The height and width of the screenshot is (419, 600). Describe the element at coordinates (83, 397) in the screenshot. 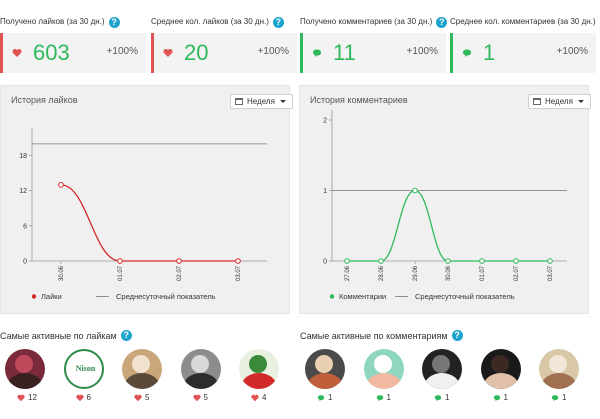

I see `activity-count: 6` at that location.